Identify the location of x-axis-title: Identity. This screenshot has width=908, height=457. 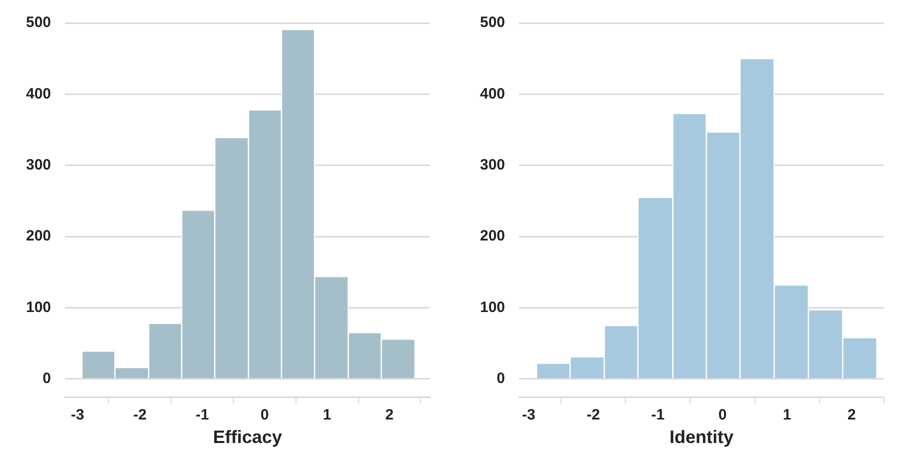
(702, 437).